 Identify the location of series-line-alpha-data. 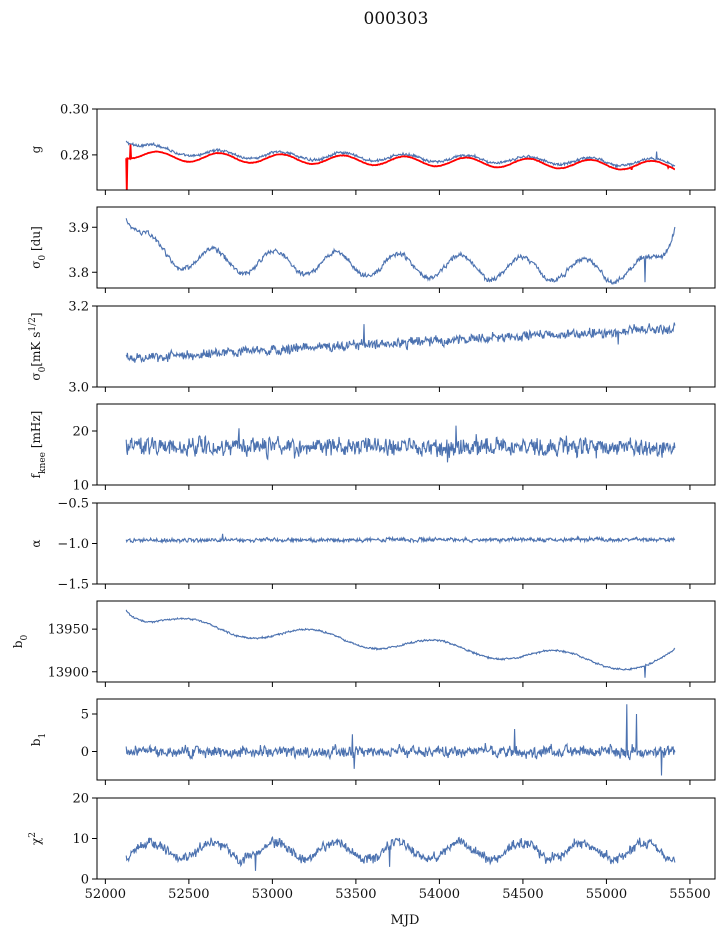
(400, 539).